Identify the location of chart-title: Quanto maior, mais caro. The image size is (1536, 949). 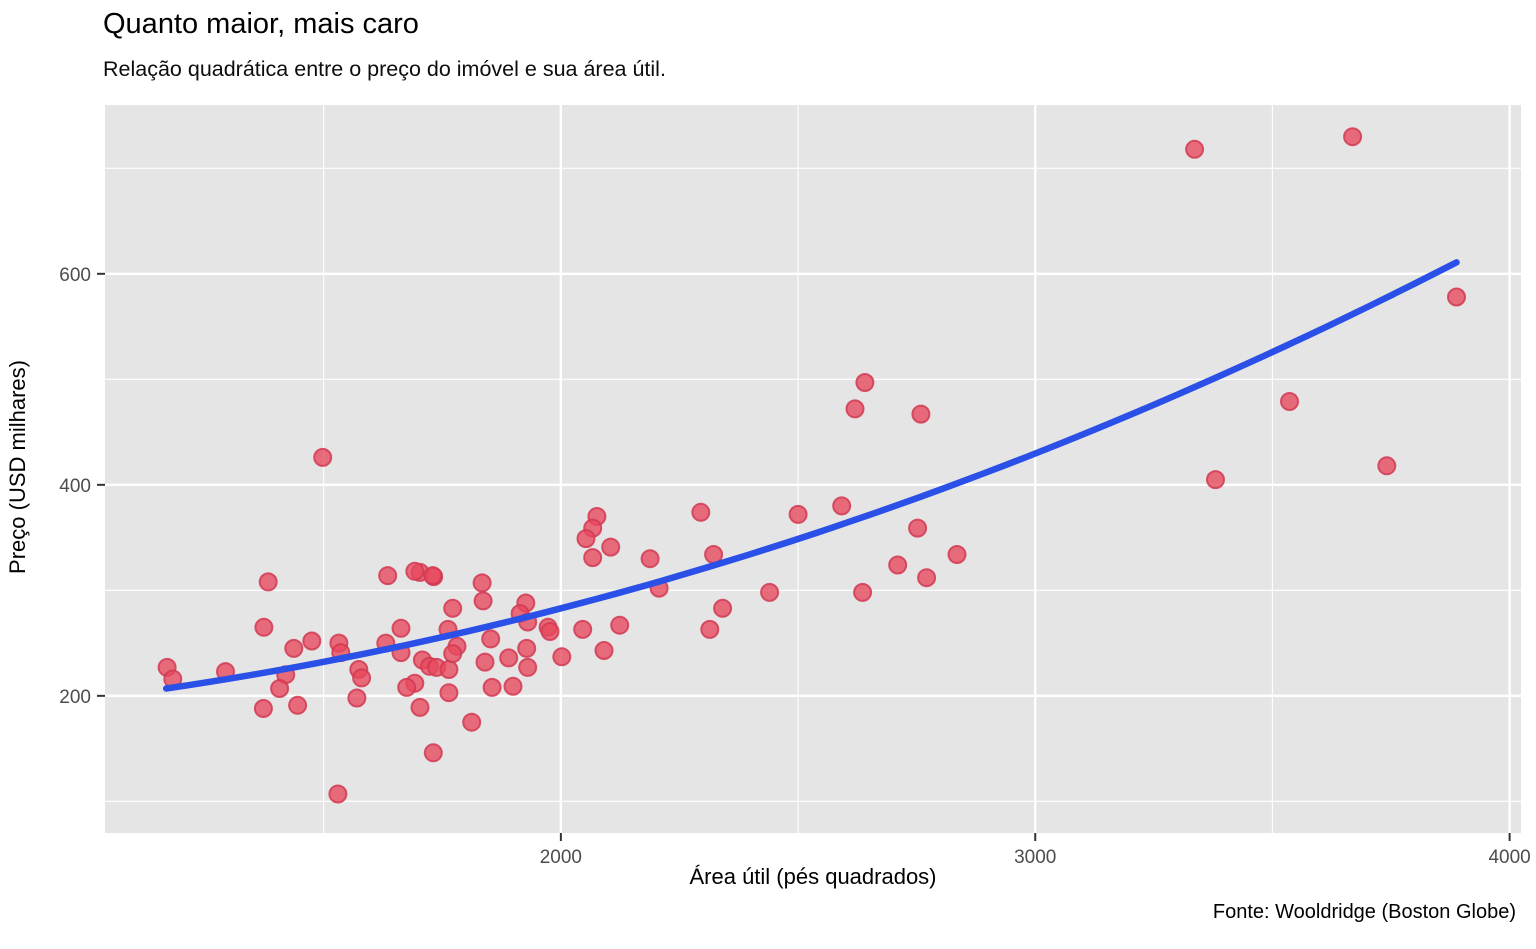
(261, 24).